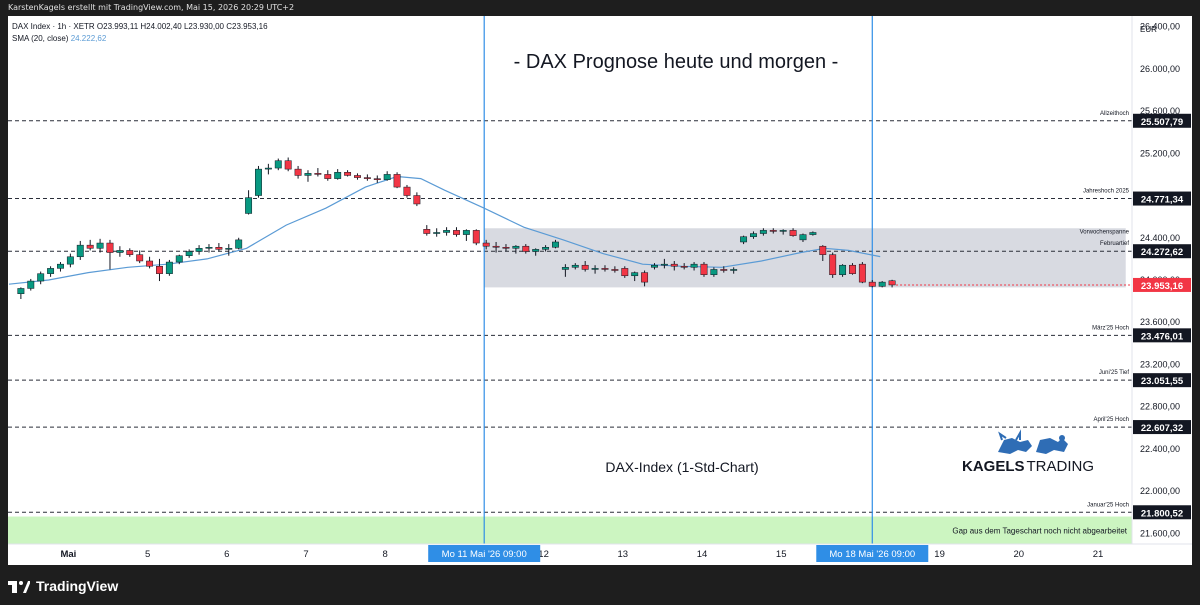 The width and height of the screenshot is (1200, 605). I want to click on y-tick-label: 26.400,00, so click(1160, 27).